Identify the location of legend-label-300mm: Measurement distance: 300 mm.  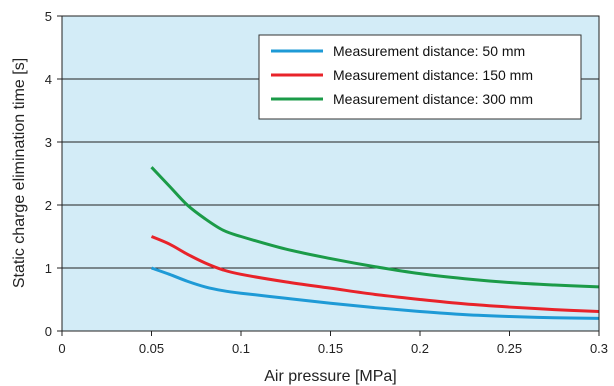
(433, 99).